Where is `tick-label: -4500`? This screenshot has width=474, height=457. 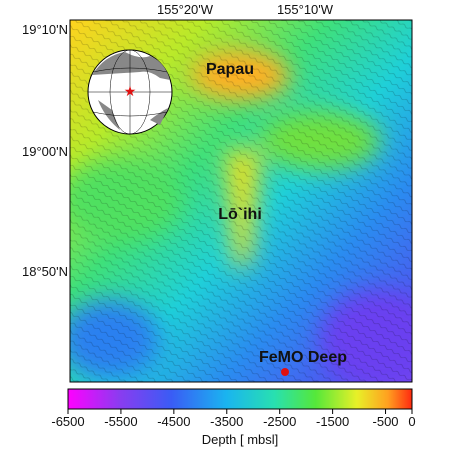
tick-label: -4500 is located at coordinates (173, 421).